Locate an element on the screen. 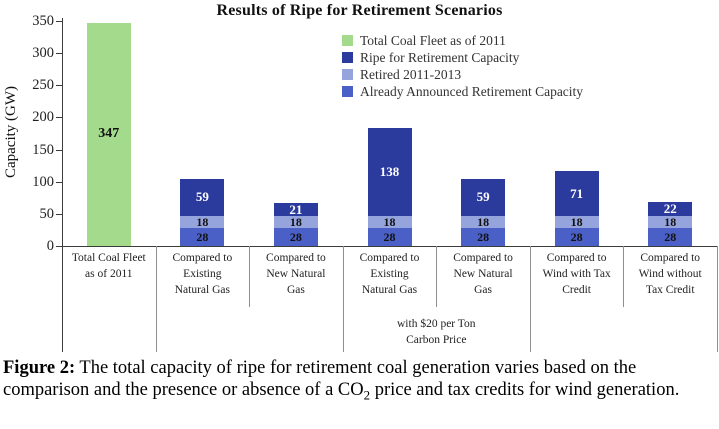 Image resolution: width=719 pixels, height=429 pixels. y-tick-label: 250 is located at coordinates (43, 85).